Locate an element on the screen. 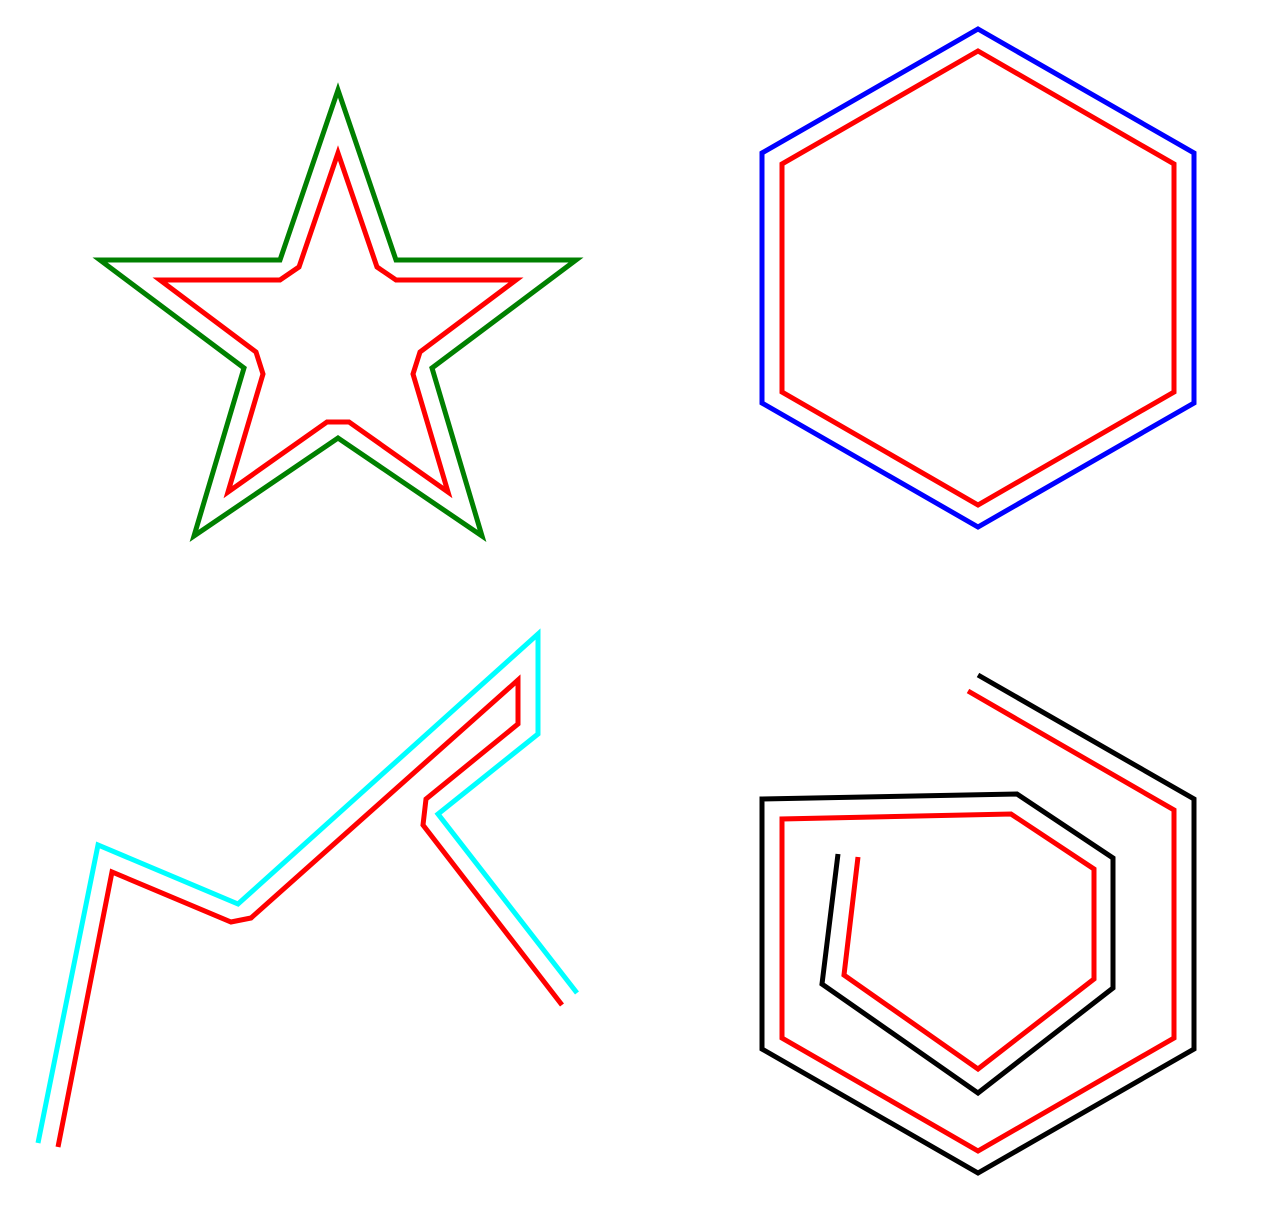 The image size is (1264, 1216). spiral-outer-line is located at coordinates (978, 924).